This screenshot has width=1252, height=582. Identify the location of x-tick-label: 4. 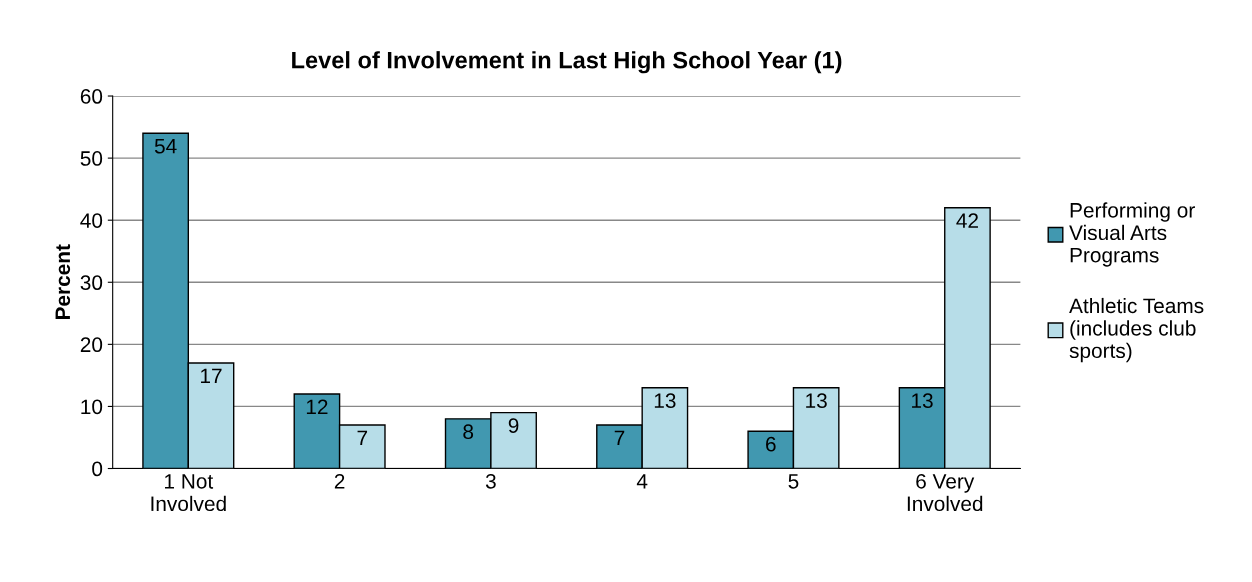
(642, 481).